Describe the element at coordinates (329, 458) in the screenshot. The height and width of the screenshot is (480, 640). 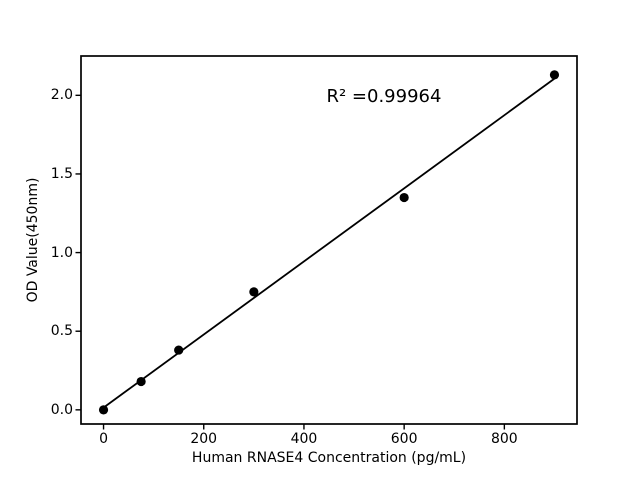
I see `x-axis-label: Human RNASE4 Concentration (pg/mL)` at that location.